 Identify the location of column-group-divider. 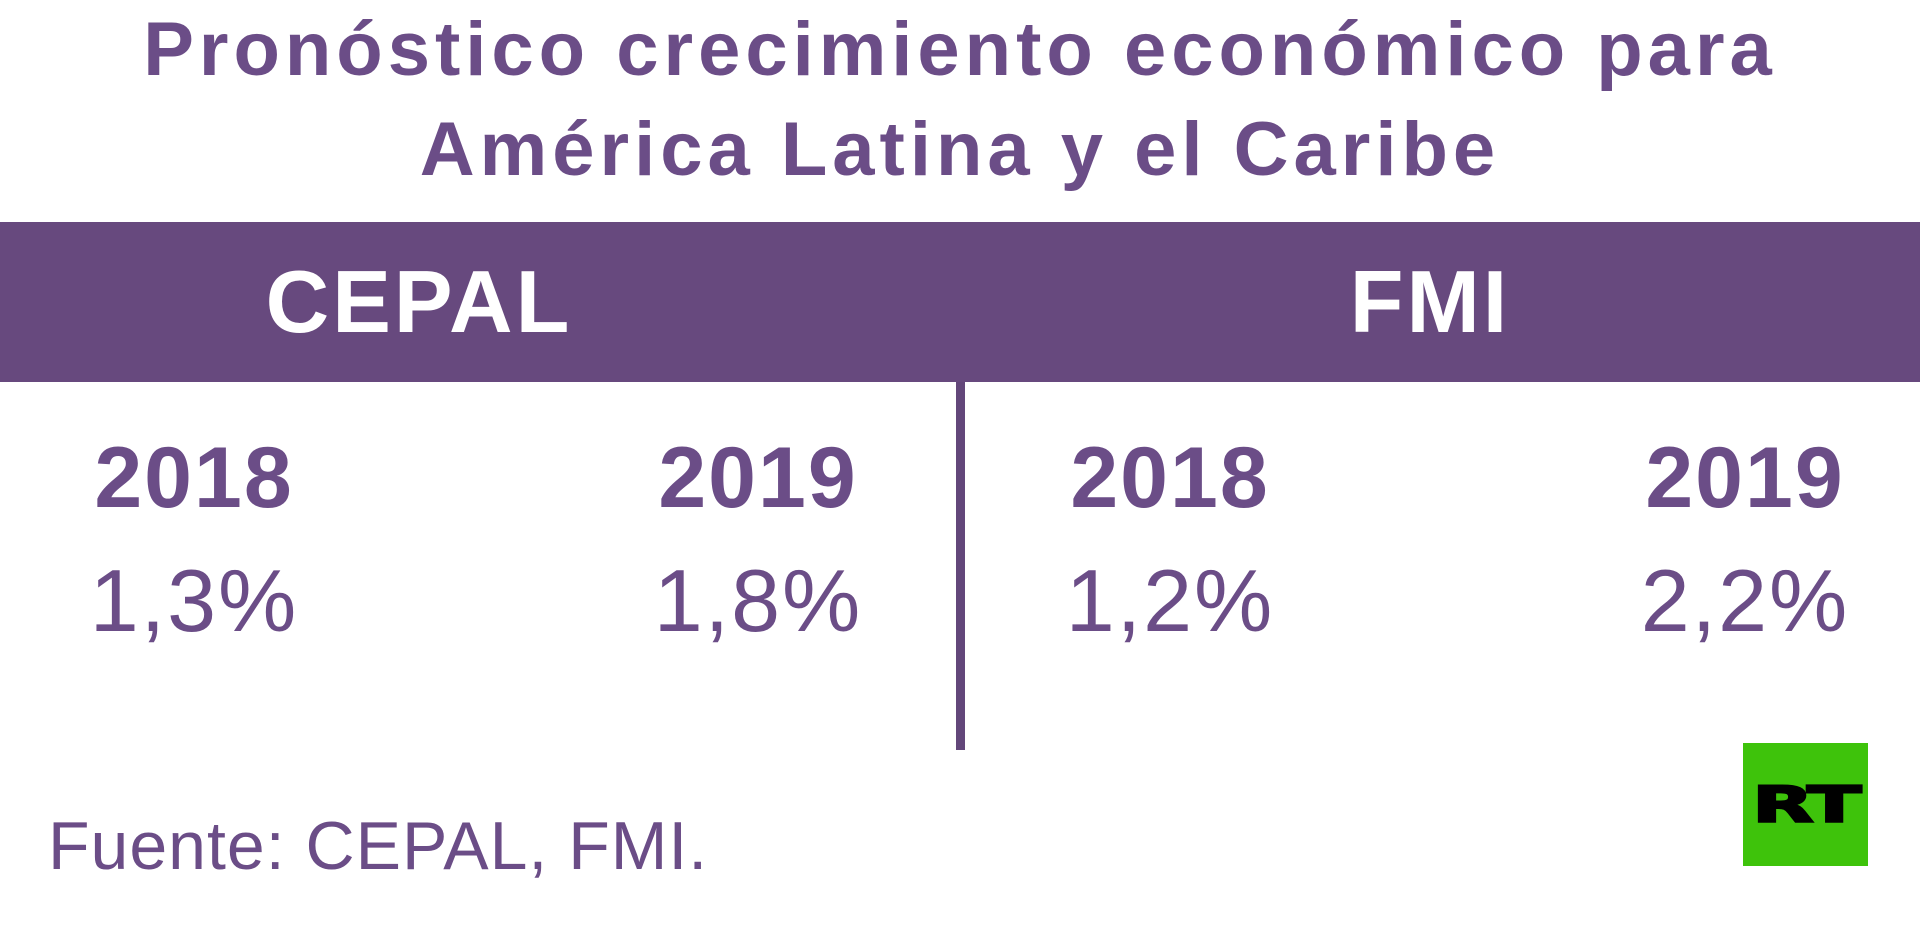
(960, 566).